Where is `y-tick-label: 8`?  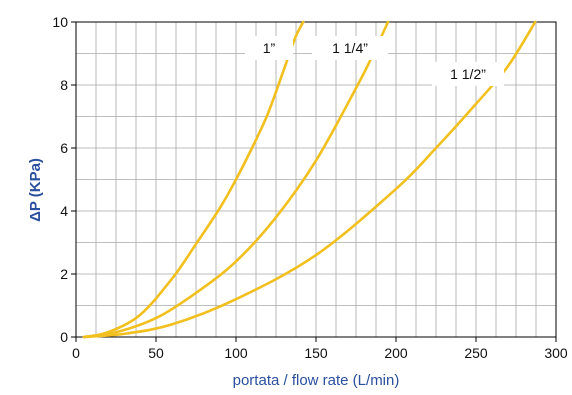
y-tick-label: 8 is located at coordinates (64, 85).